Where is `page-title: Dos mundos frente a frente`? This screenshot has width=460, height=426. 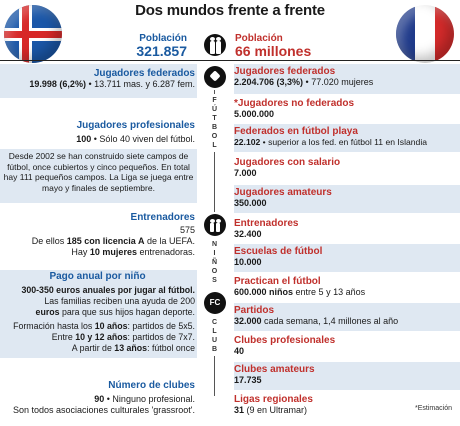 page-title: Dos mundos frente a frente is located at coordinates (230, 10).